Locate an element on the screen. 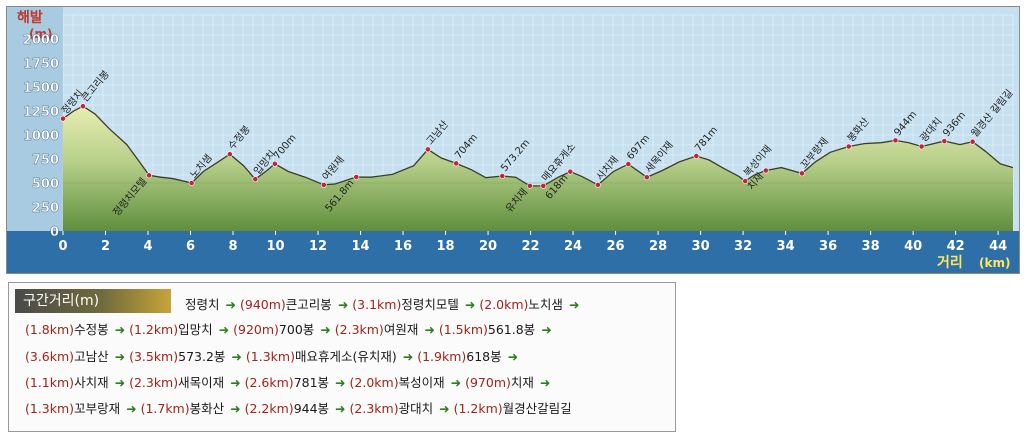 This screenshot has width=1024, height=434. x-tick-label: 12 is located at coordinates (318, 246).